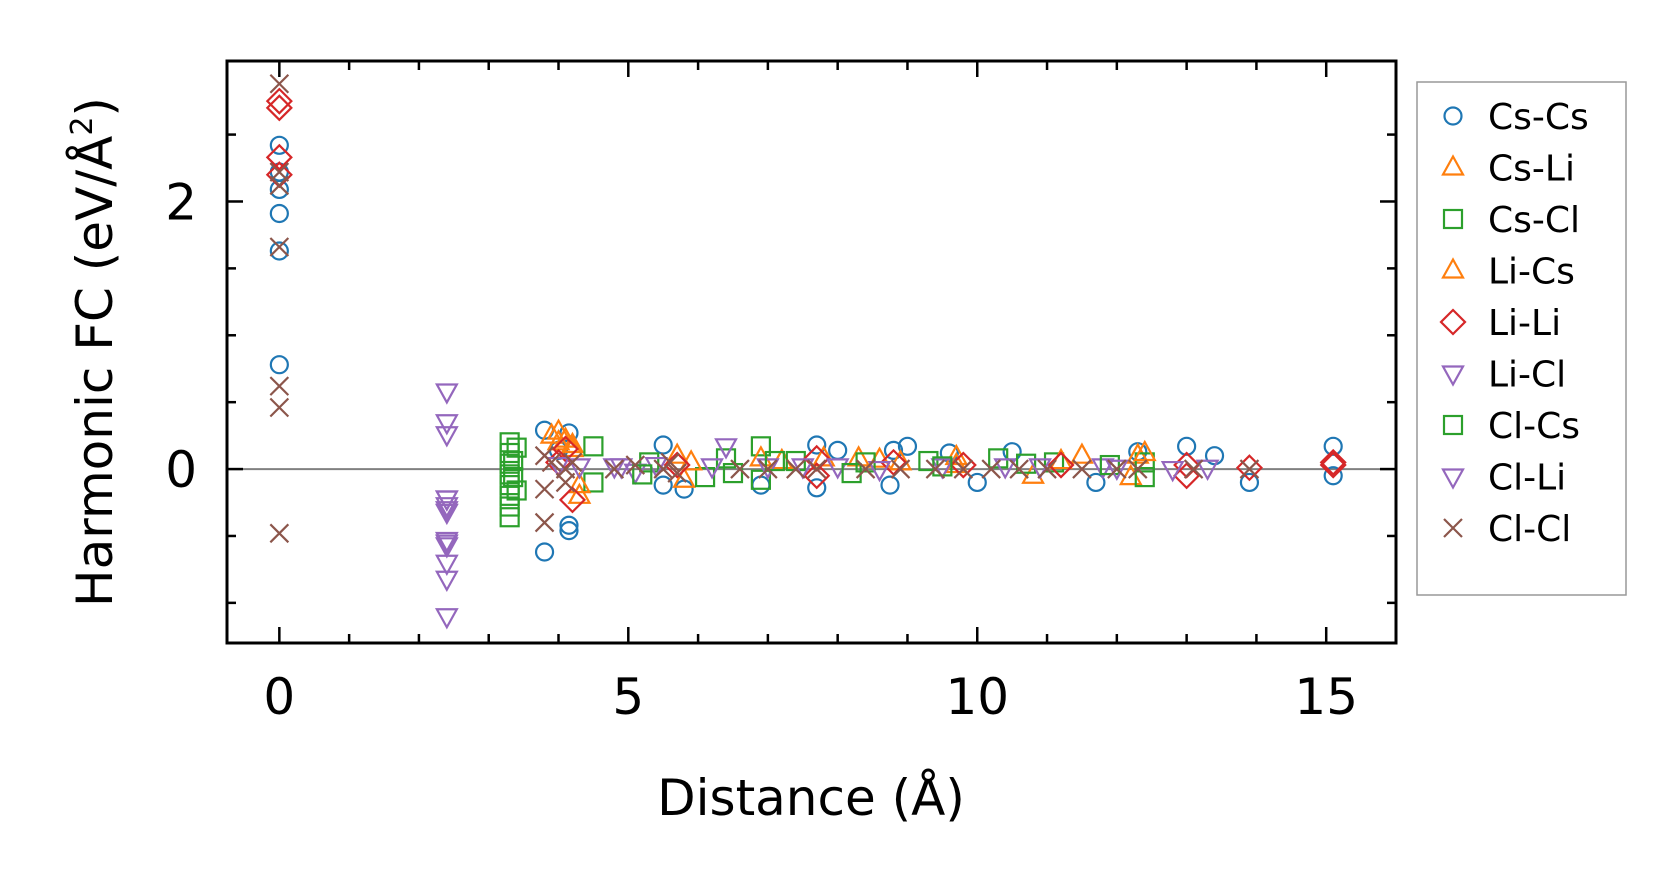 This screenshot has height=883, width=1677. What do you see at coordinates (977, 697) in the screenshot?
I see `x-tick-label: 10` at bounding box center [977, 697].